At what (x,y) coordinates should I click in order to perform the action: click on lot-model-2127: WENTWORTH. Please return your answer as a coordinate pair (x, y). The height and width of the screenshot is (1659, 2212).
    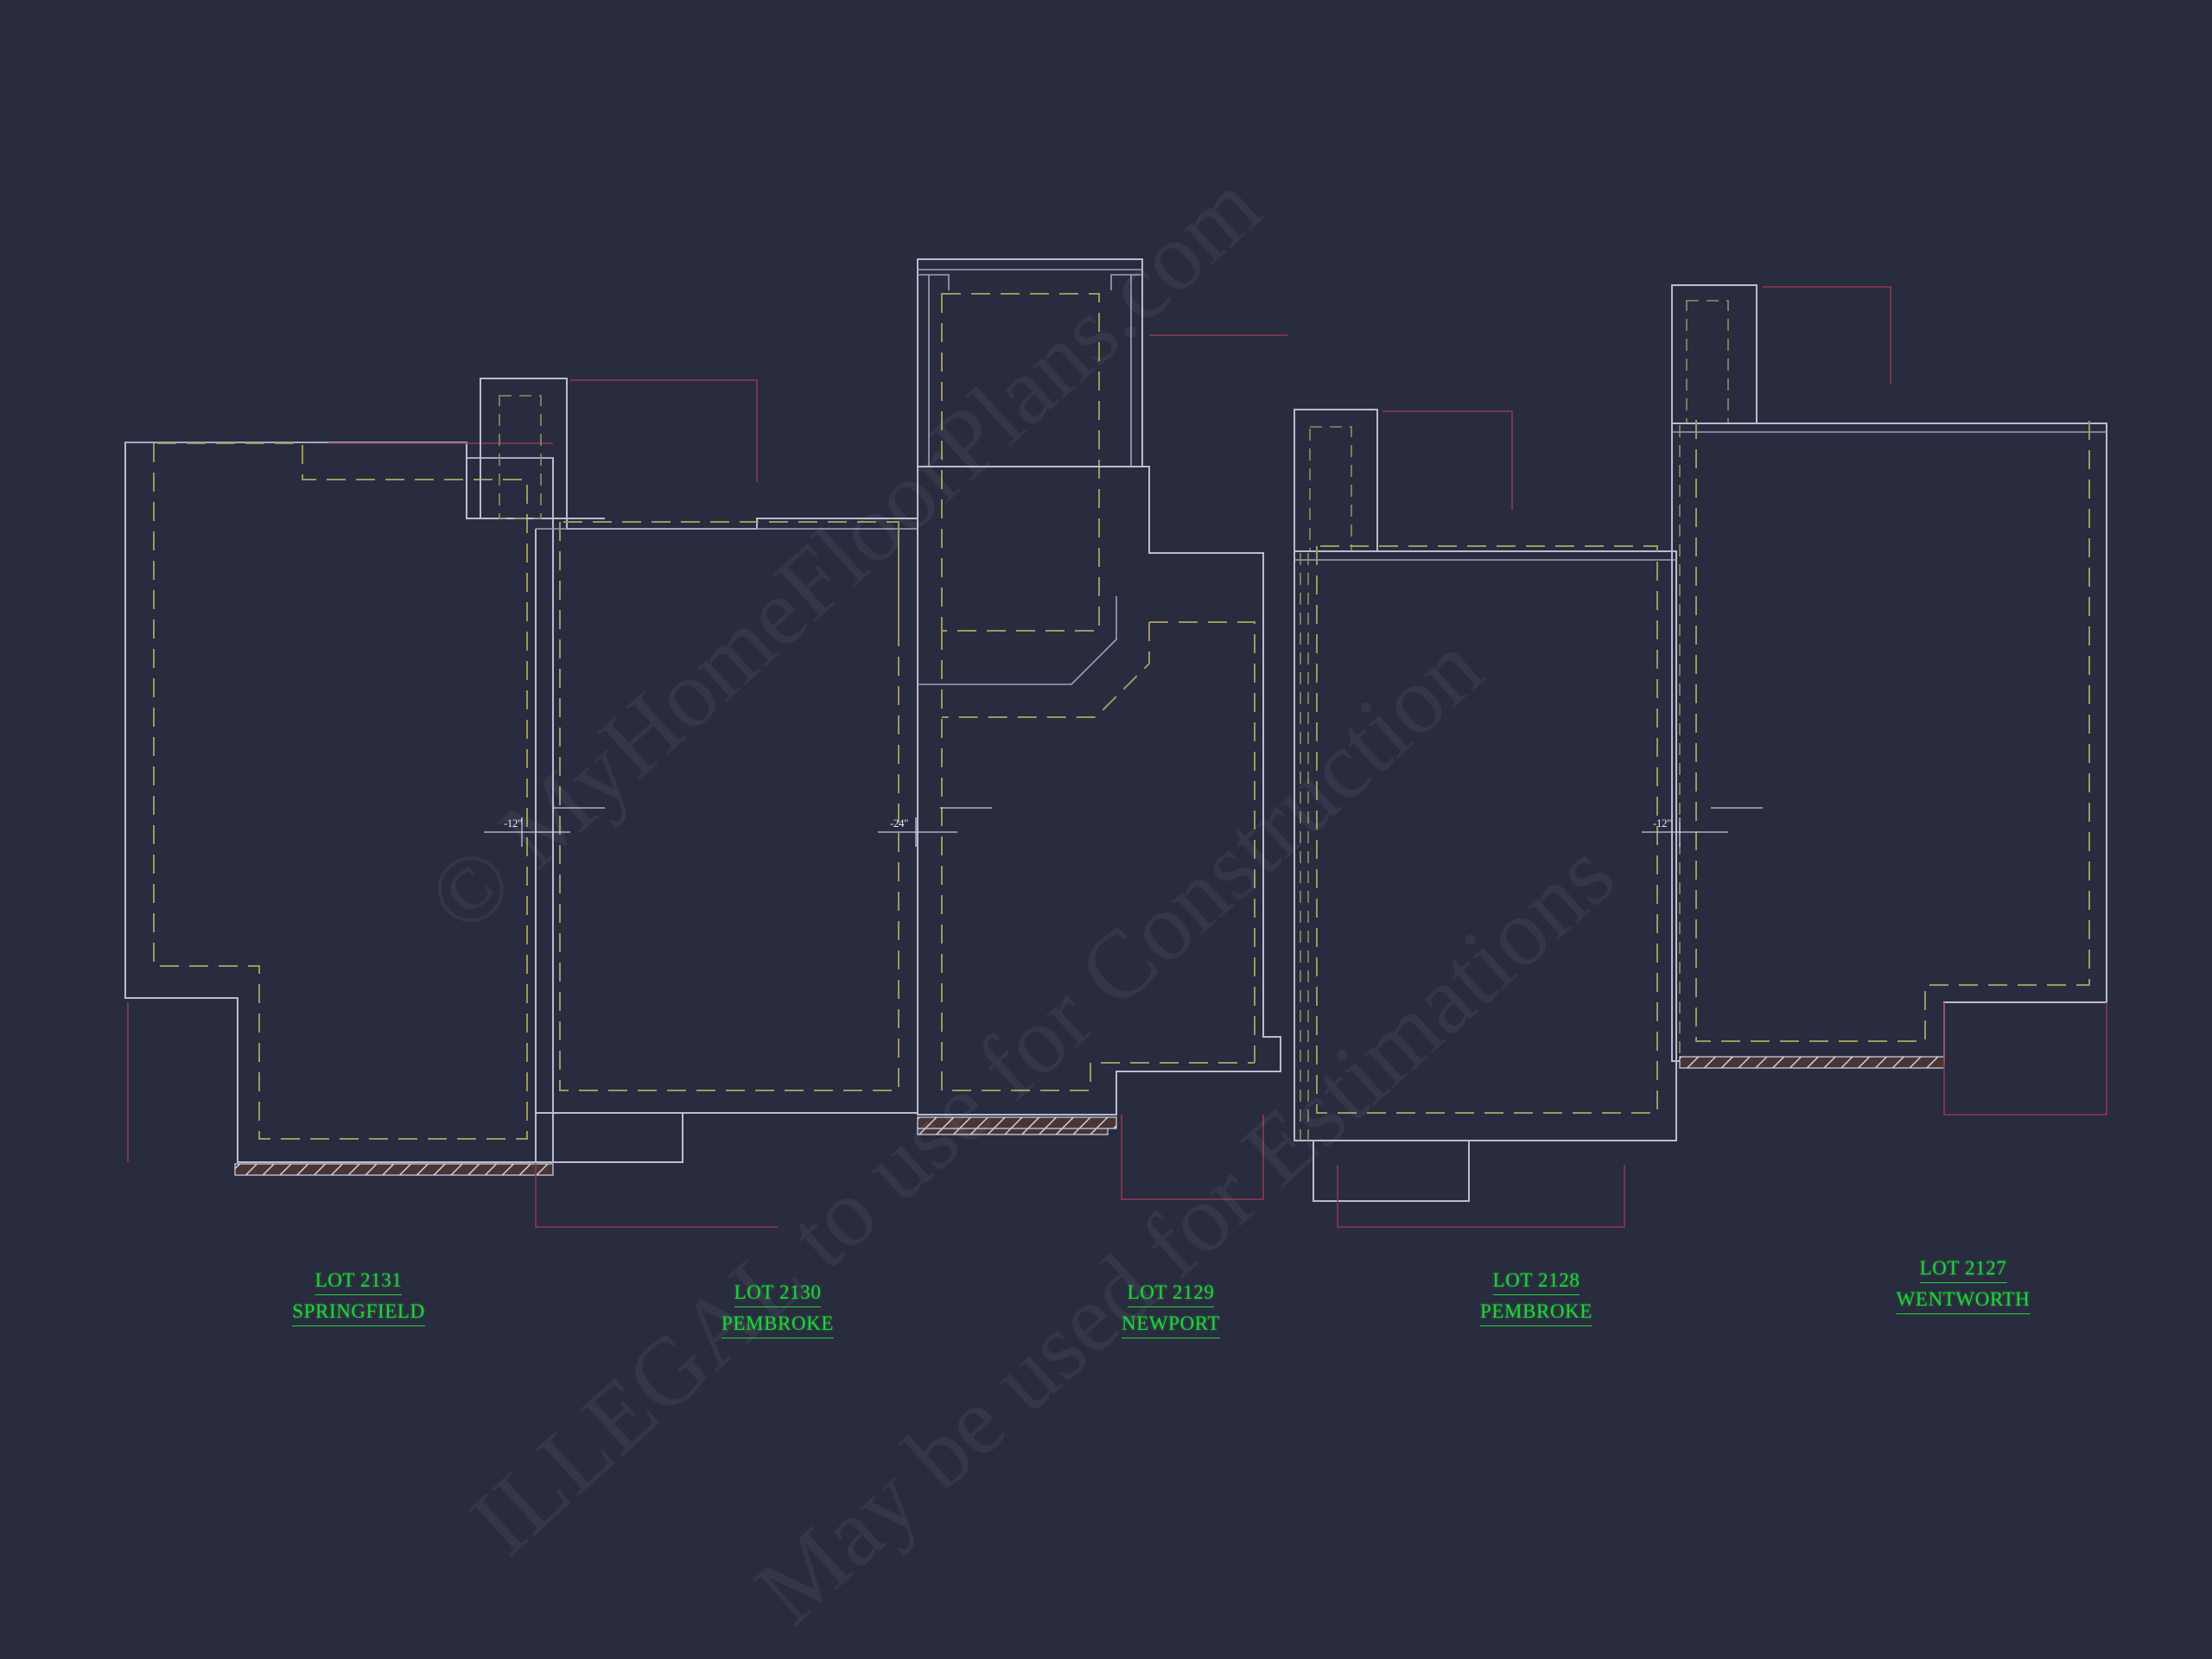
    Looking at the image, I should click on (1963, 1300).